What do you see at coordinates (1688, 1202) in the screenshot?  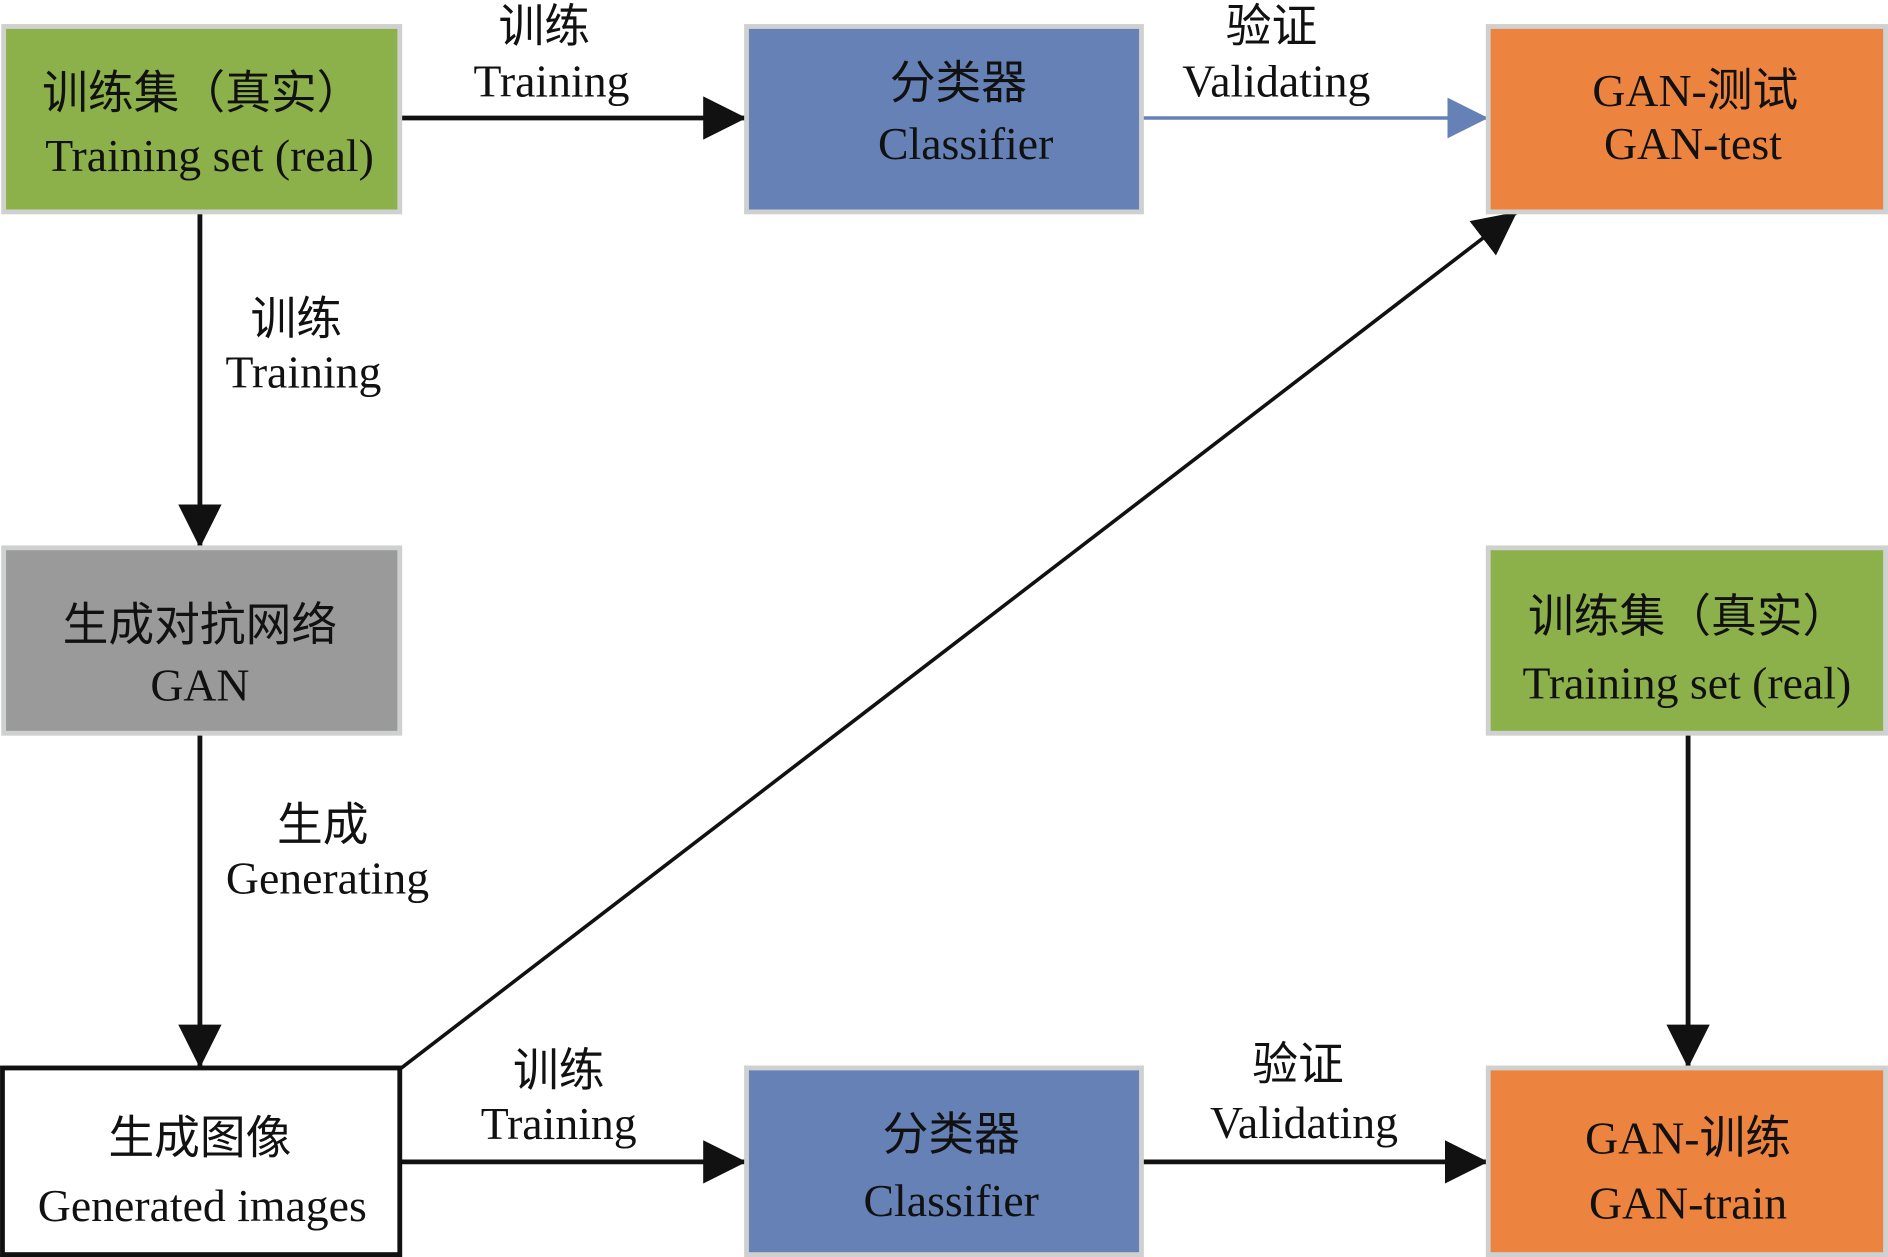 I see `node-label-en: GAN-train` at bounding box center [1688, 1202].